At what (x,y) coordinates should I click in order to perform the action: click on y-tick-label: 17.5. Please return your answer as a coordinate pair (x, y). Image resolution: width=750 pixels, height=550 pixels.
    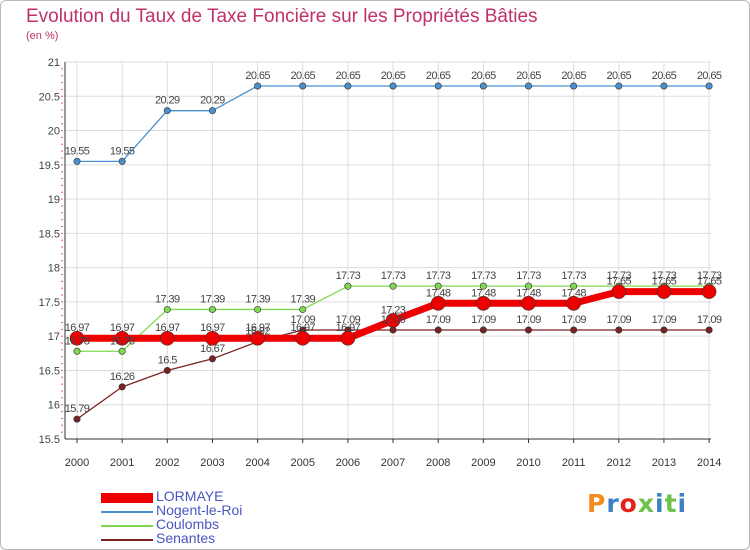
    Looking at the image, I should click on (49, 303).